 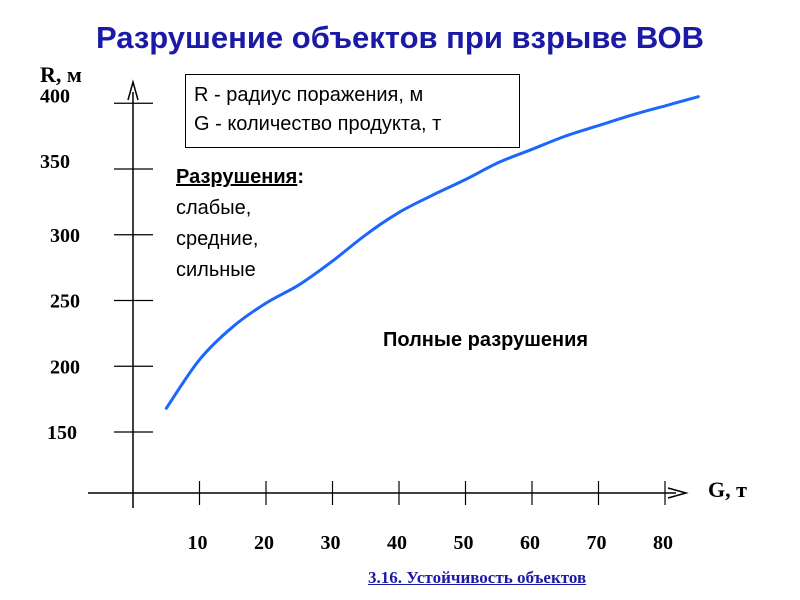 What do you see at coordinates (55, 162) in the screenshot?
I see `y-tick-label: 350` at bounding box center [55, 162].